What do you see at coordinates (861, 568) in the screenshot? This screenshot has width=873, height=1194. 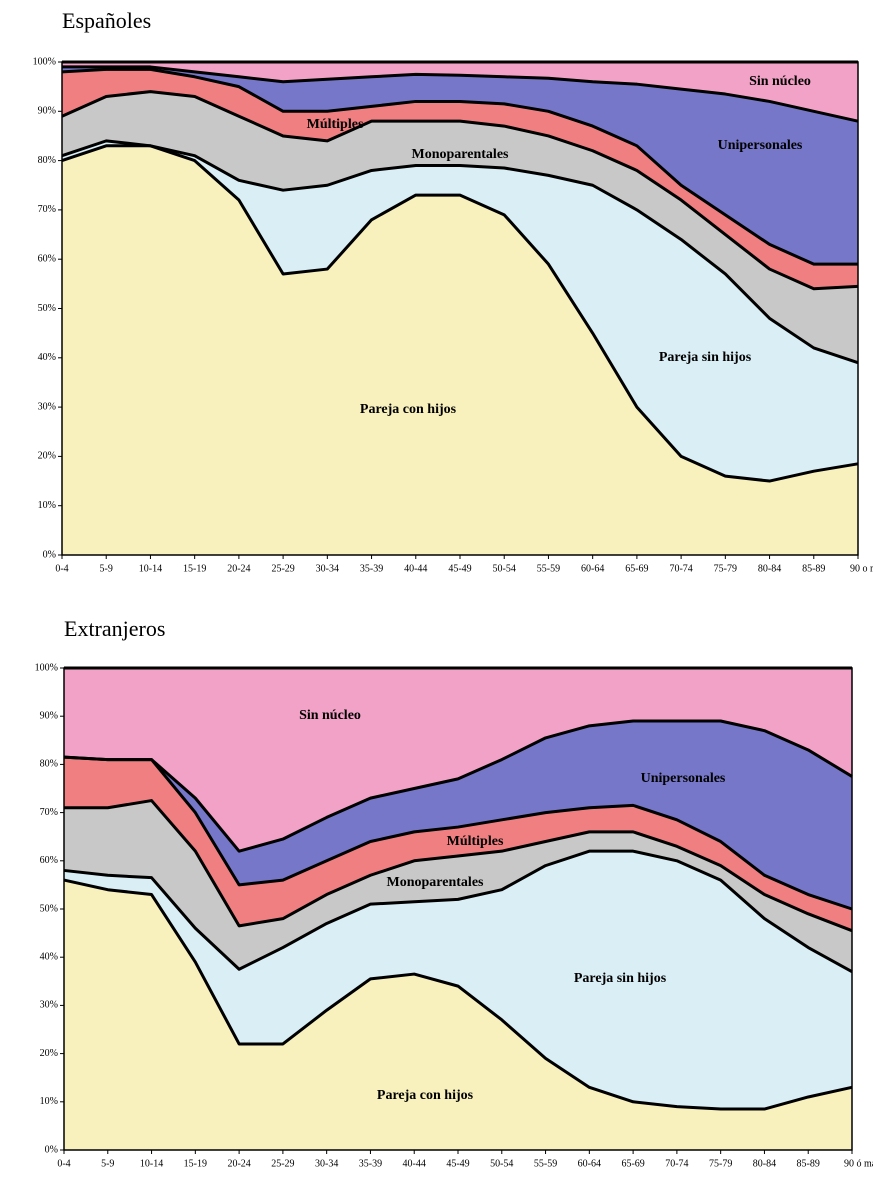 I see `x-tick-label: 90 o más` at bounding box center [861, 568].